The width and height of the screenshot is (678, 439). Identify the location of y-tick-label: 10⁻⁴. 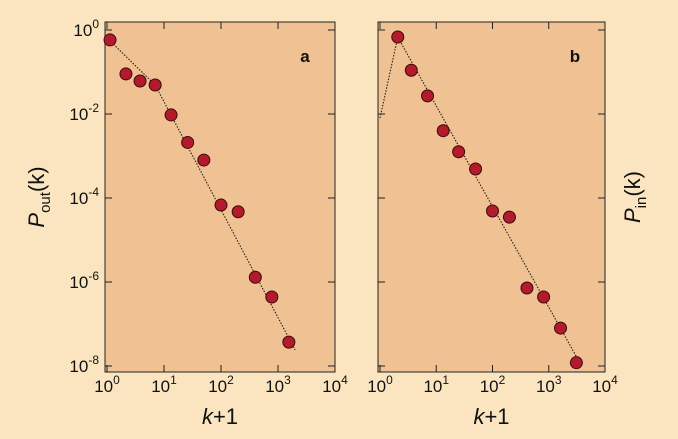
(84, 196).